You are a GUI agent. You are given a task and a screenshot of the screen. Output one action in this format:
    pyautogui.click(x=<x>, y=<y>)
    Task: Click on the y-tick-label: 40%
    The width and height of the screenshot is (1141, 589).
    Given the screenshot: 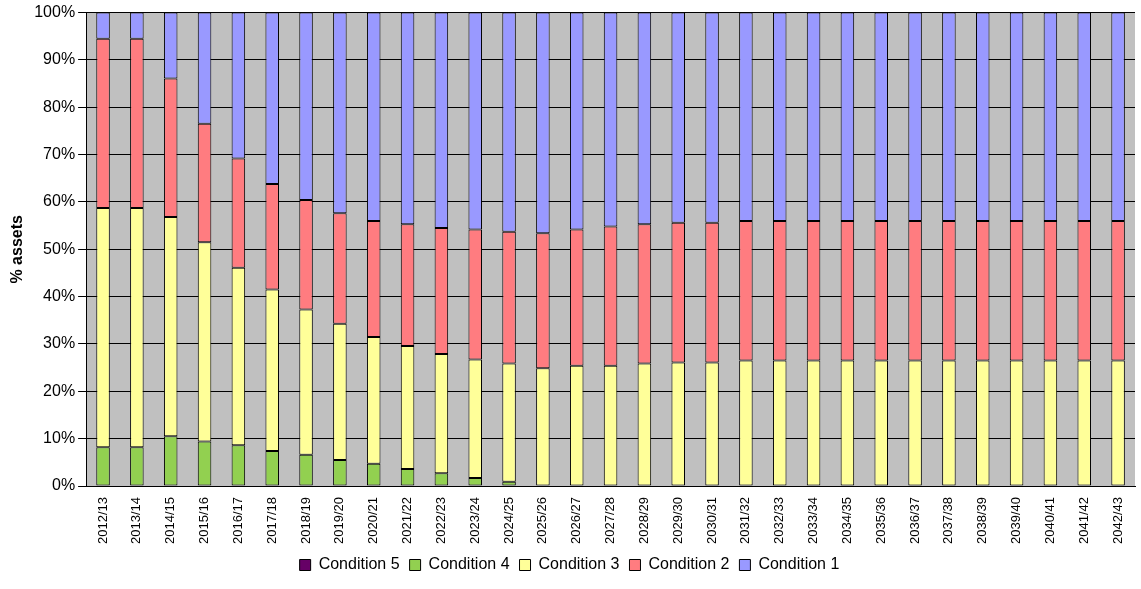 What is the action you would take?
    pyautogui.click(x=59, y=296)
    